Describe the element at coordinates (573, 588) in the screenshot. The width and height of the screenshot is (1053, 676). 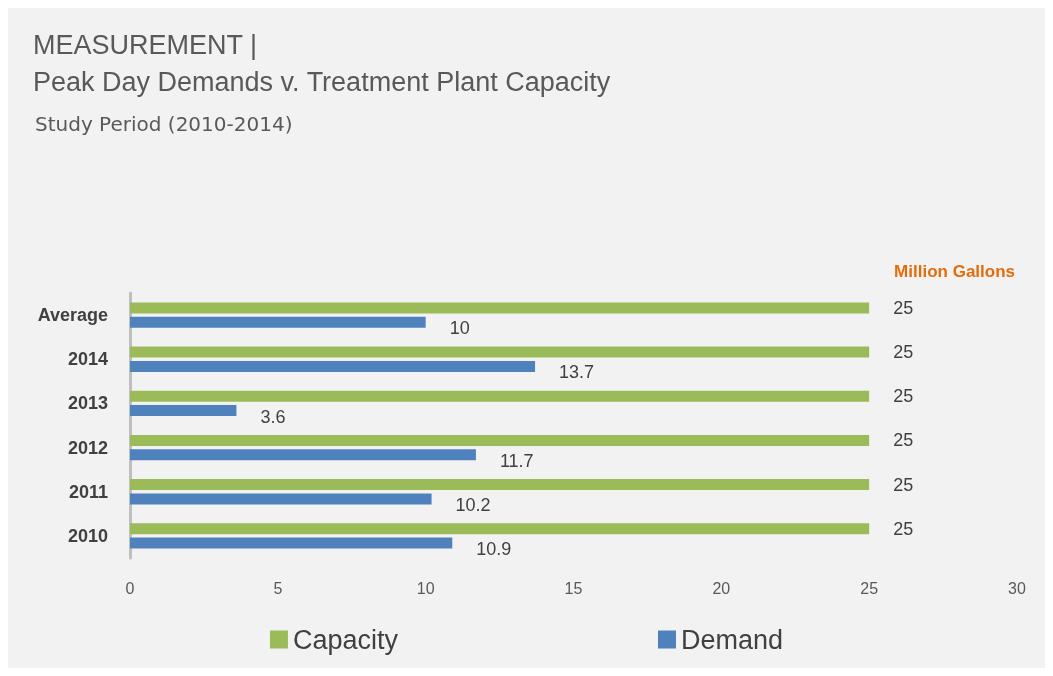
I see `x-tick-label: 15` at that location.